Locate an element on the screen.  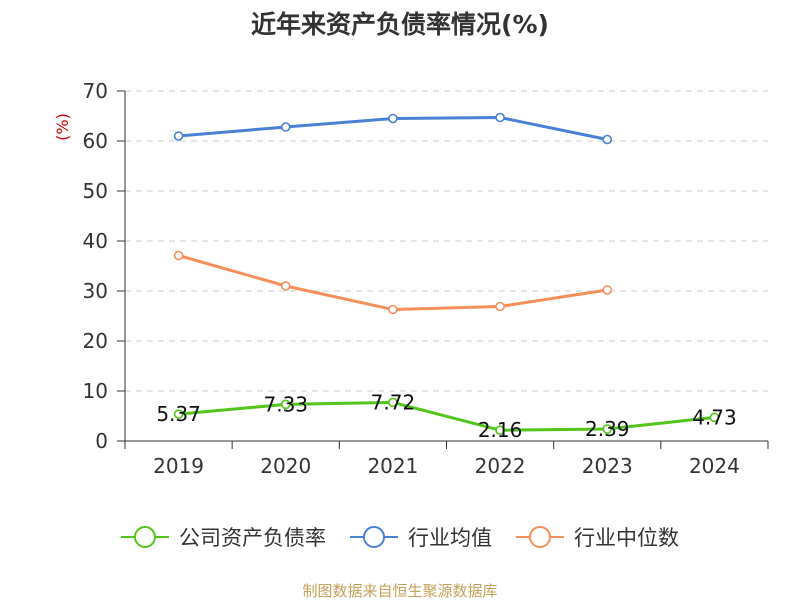
x-tick-label-2024: 2024 is located at coordinates (714, 466).